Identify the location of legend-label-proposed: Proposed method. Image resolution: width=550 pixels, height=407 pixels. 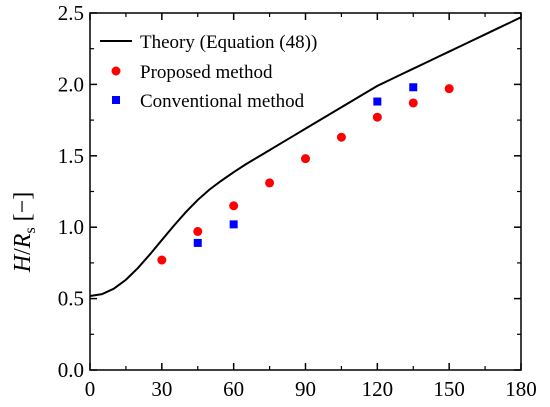
(206, 72).